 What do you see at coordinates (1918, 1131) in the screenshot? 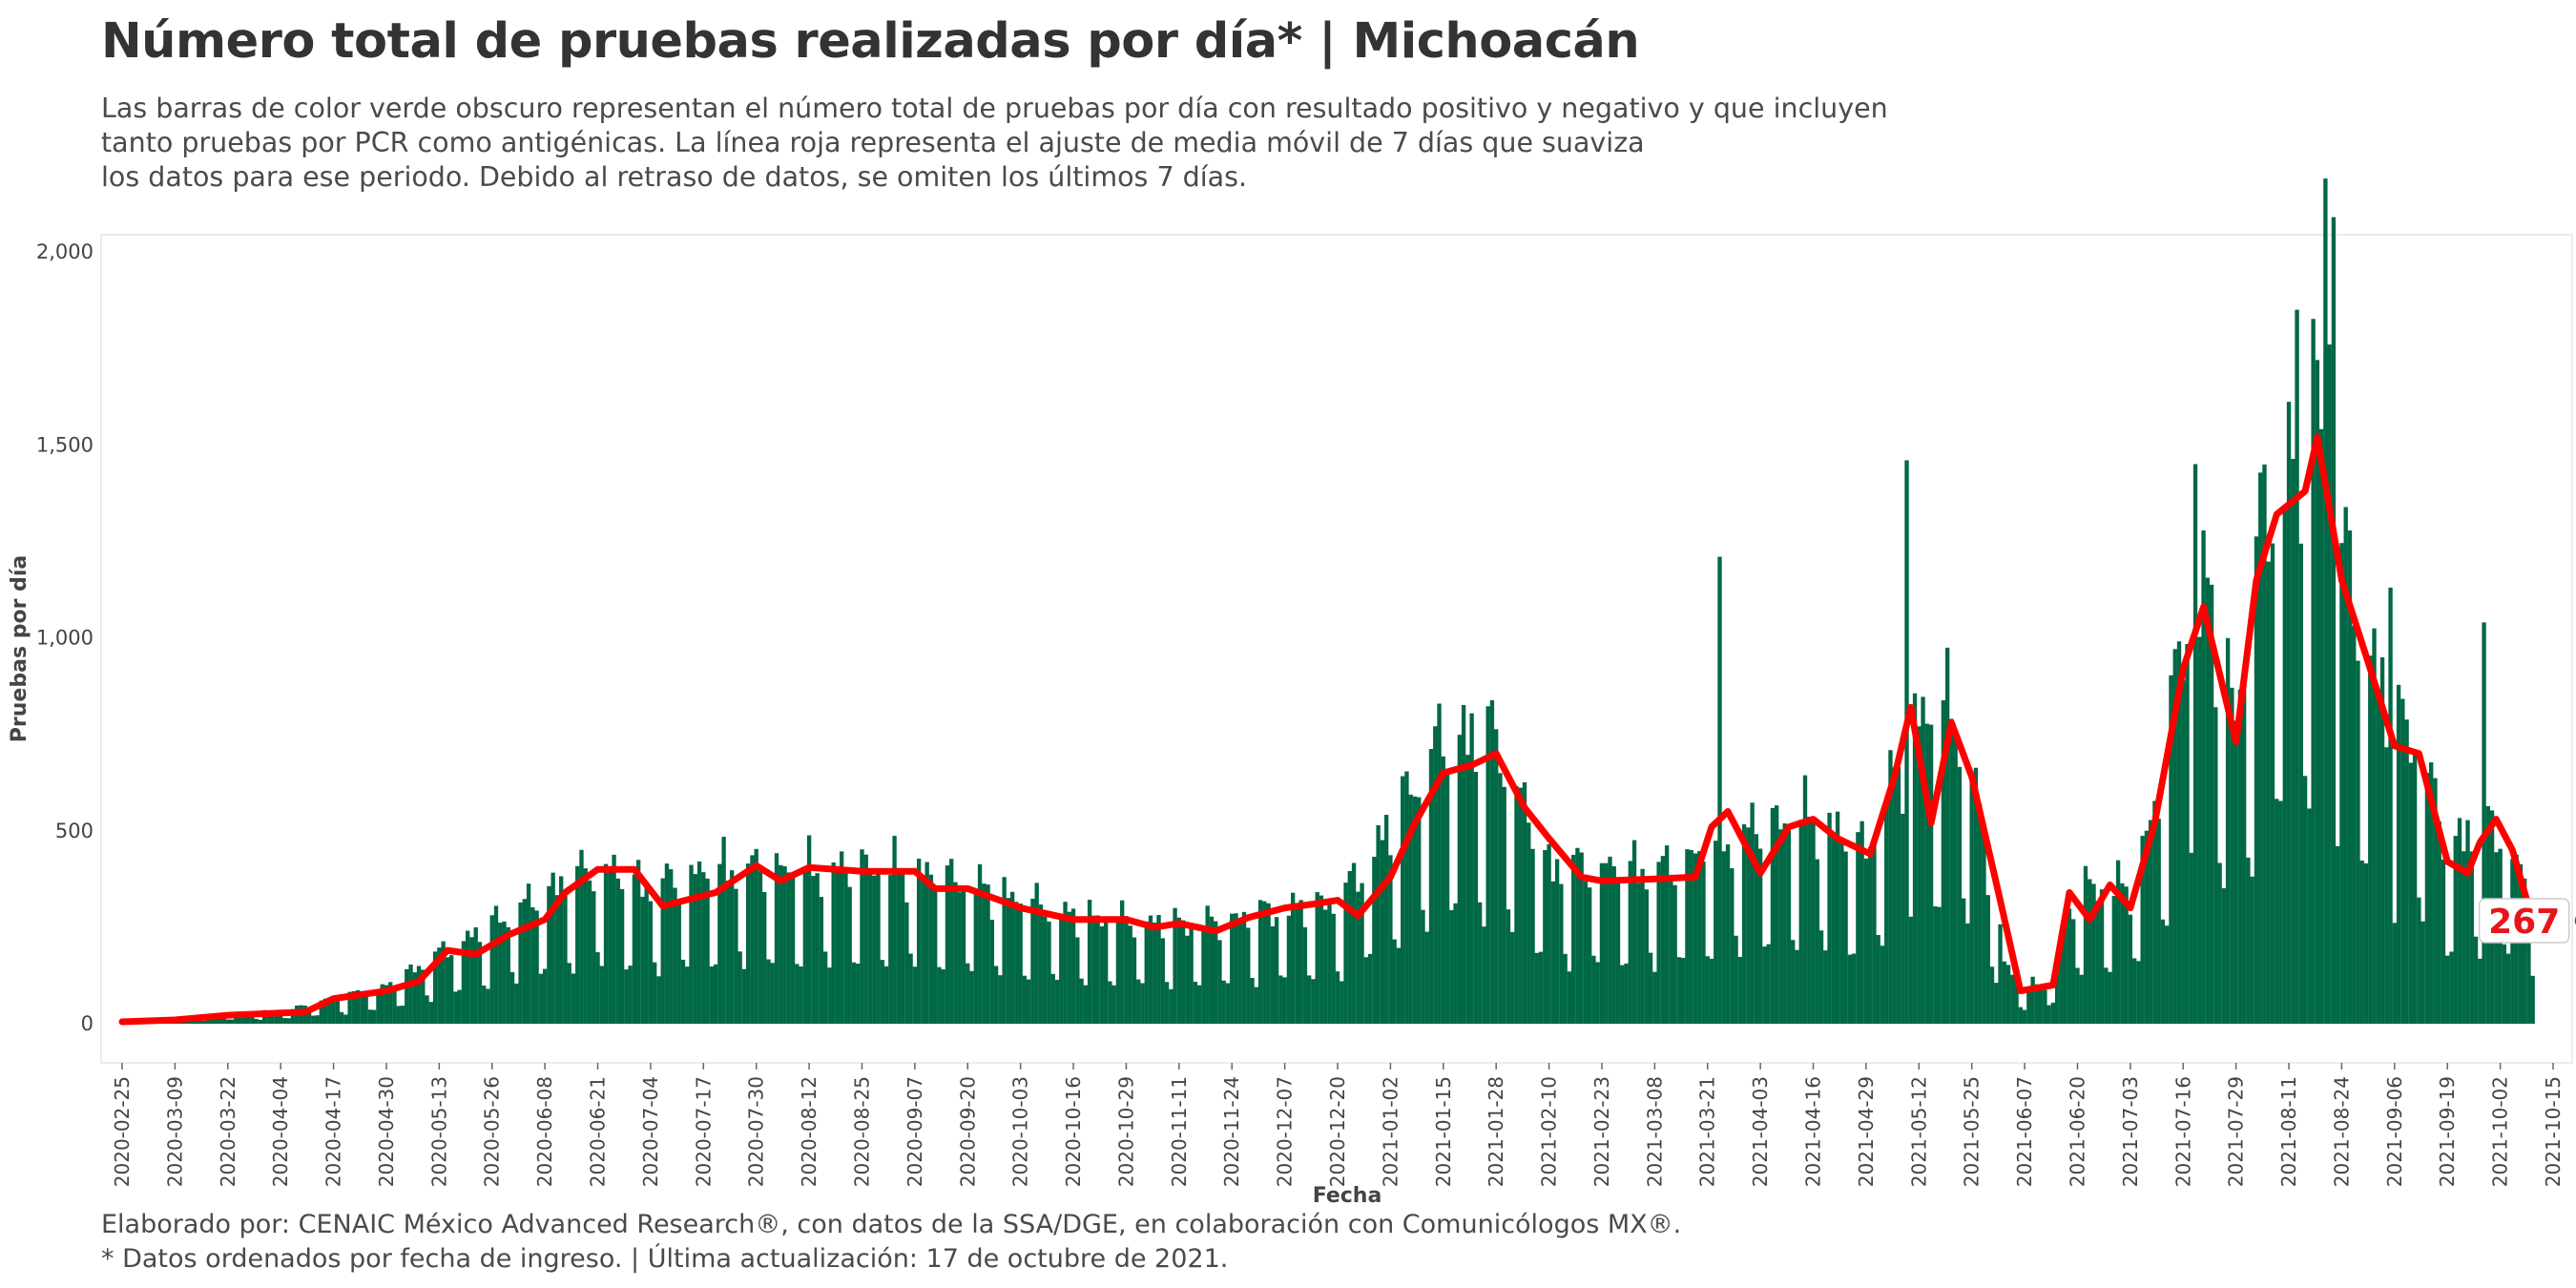
I see `x-tick-label: 2021-05-12` at bounding box center [1918, 1131].